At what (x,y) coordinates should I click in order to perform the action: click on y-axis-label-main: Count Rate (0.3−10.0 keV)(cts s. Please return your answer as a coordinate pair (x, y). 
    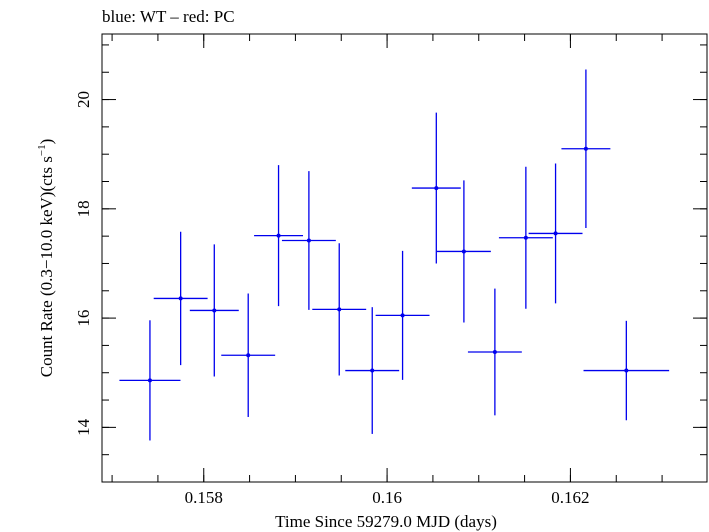
    Looking at the image, I should click on (46, 266).